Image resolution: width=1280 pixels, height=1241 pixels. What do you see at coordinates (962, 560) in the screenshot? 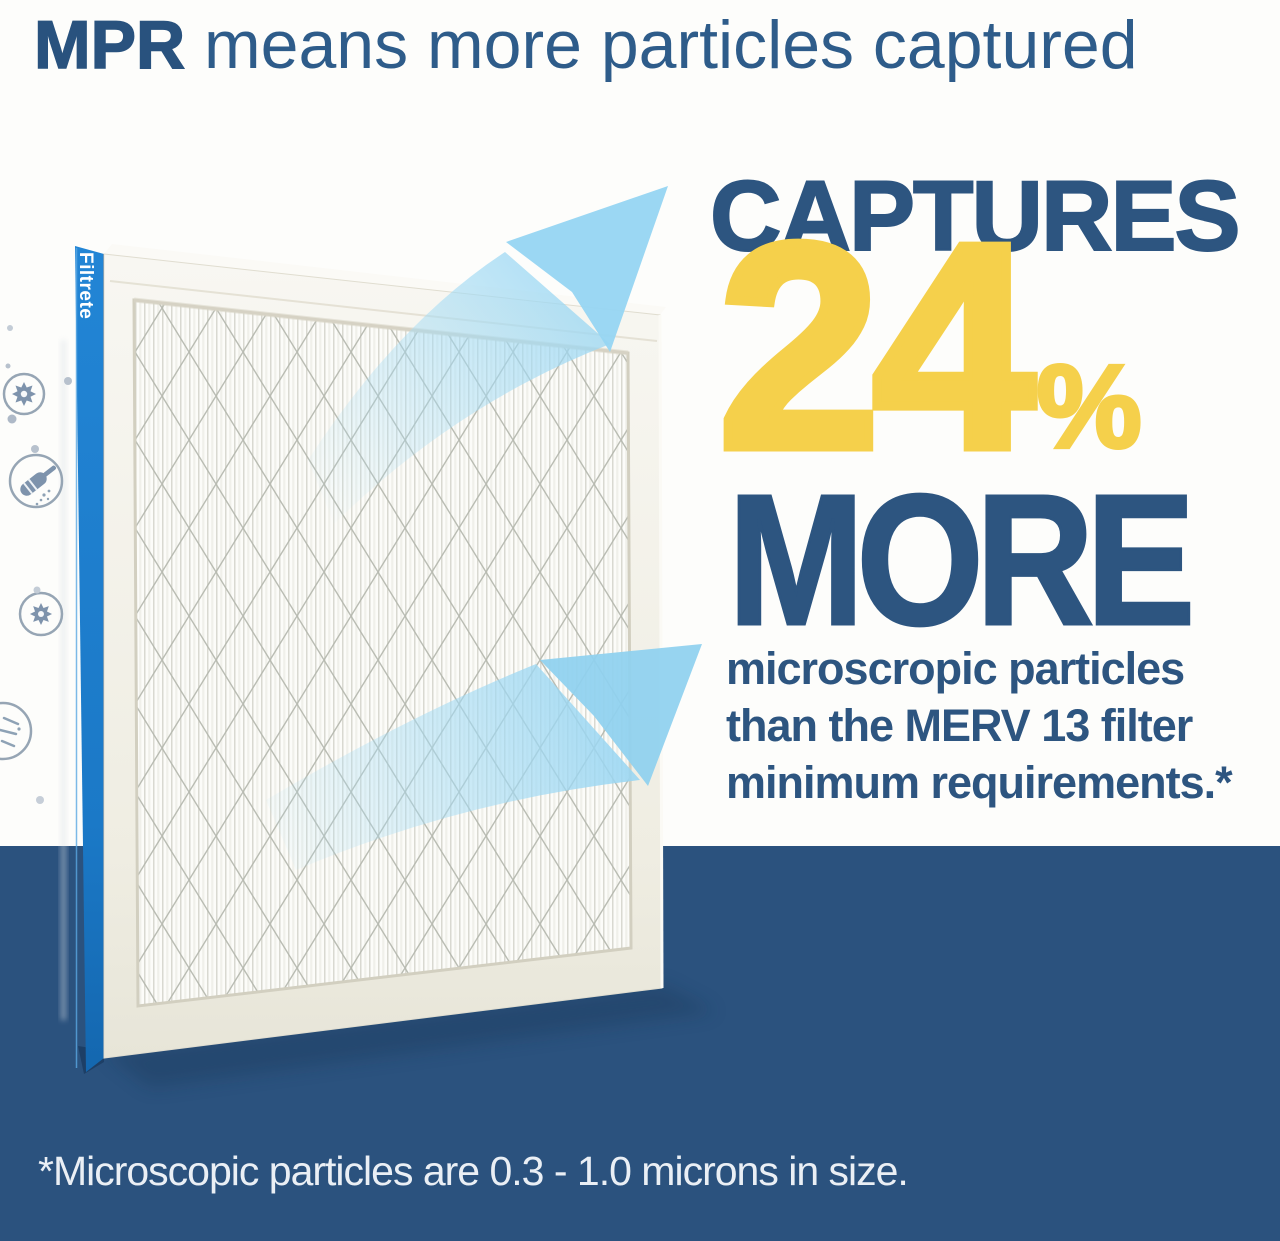
I see `more-label: MORE` at bounding box center [962, 560].